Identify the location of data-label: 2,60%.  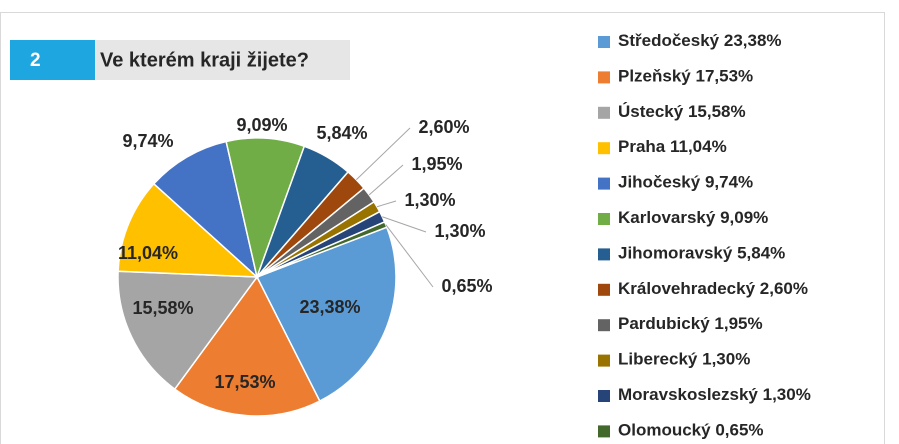
(443, 127).